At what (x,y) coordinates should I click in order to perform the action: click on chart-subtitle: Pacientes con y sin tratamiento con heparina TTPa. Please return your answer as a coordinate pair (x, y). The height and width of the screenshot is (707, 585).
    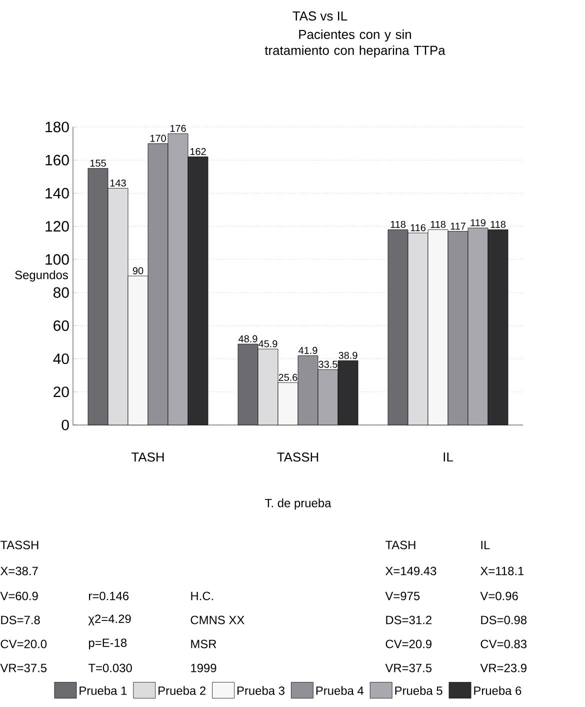
    Looking at the image, I should click on (355, 44).